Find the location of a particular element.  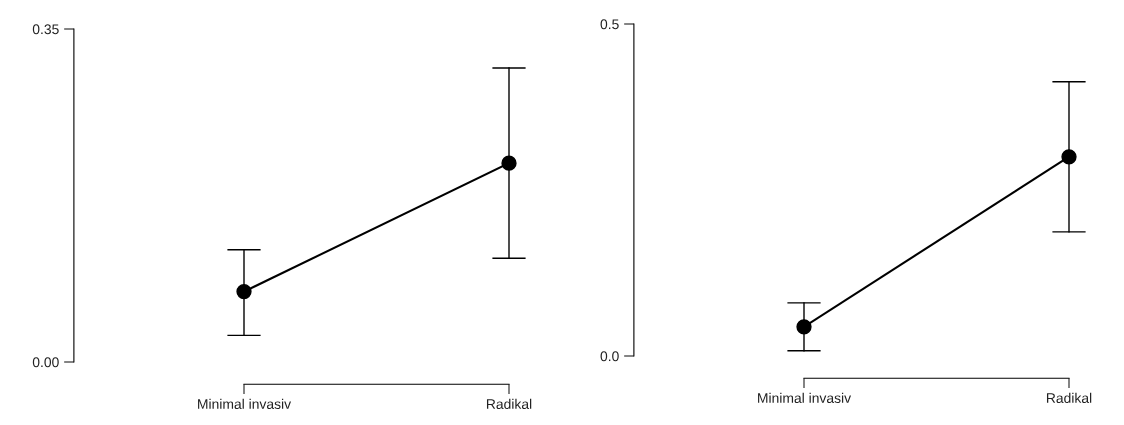

y-tick-label: 0.5 is located at coordinates (609, 24).